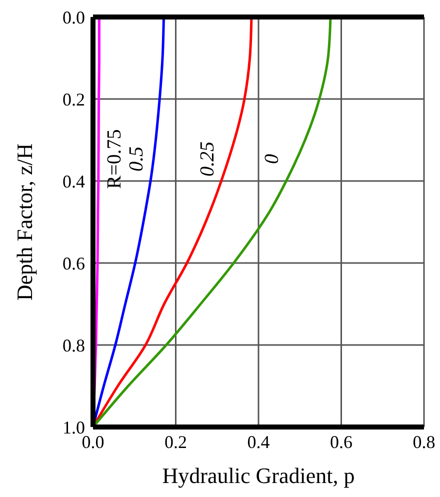 Image resolution: width=440 pixels, height=497 pixels. What do you see at coordinates (175, 442) in the screenshot?
I see `x-tick-label: 0.2` at bounding box center [175, 442].